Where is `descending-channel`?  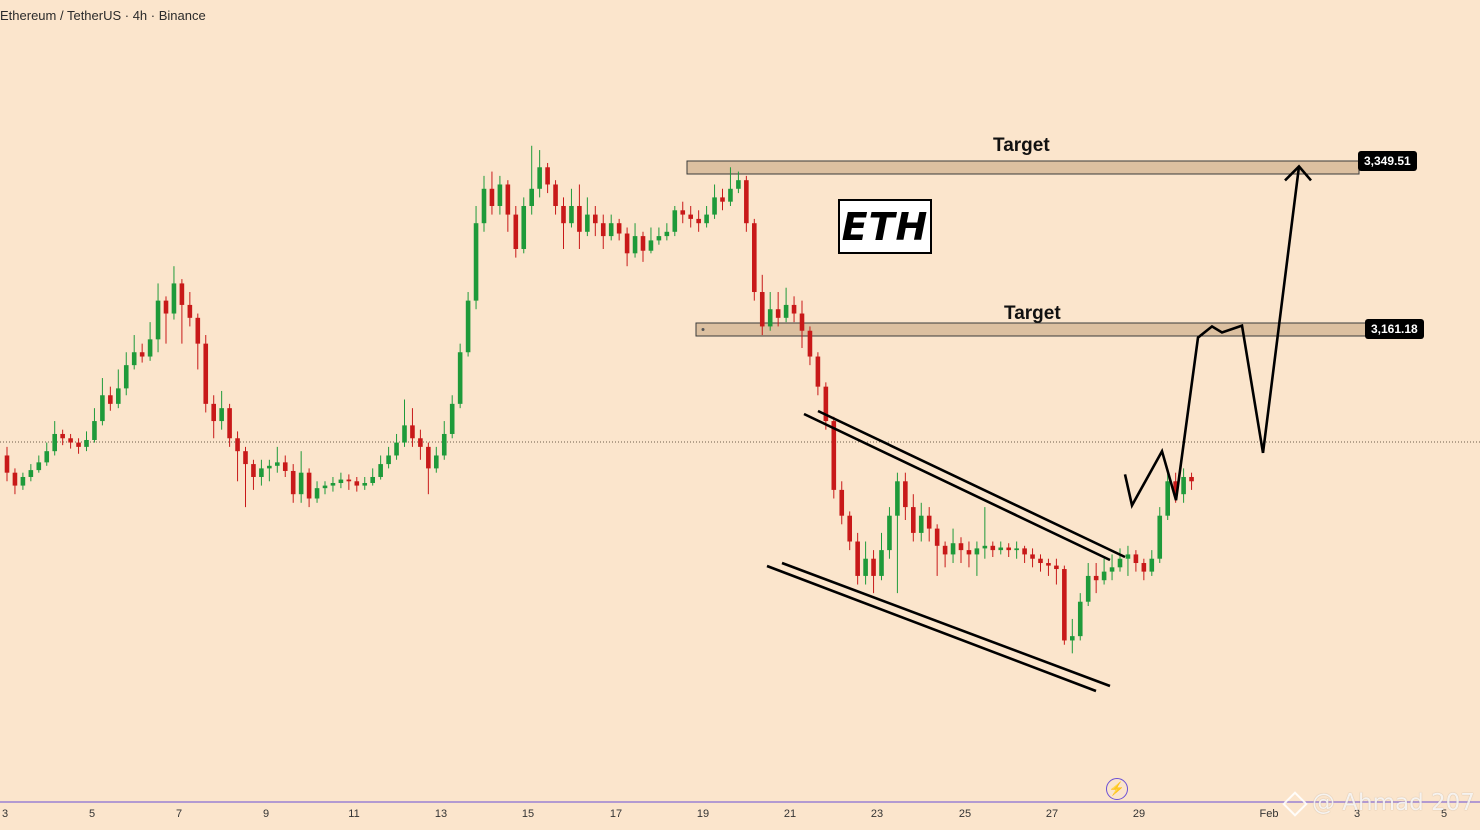
descending-channel is located at coordinates (946, 551).